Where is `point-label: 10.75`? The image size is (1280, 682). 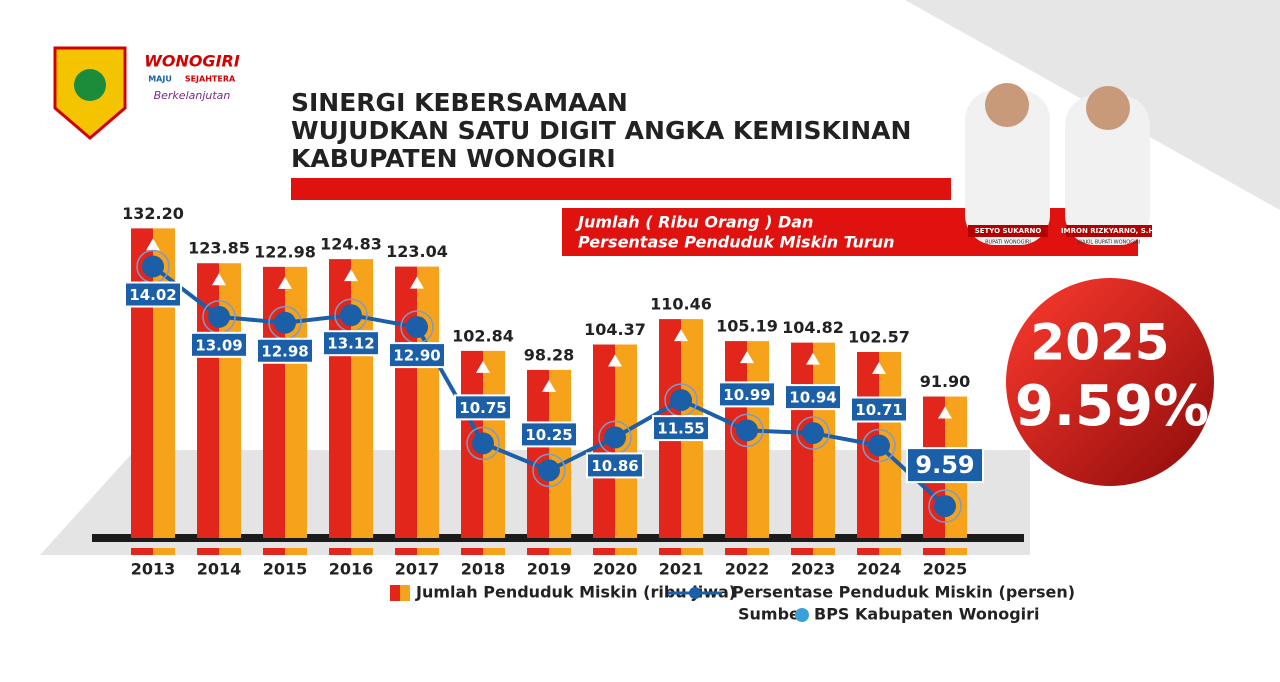
point-label: 10.75 is located at coordinates (482, 408).